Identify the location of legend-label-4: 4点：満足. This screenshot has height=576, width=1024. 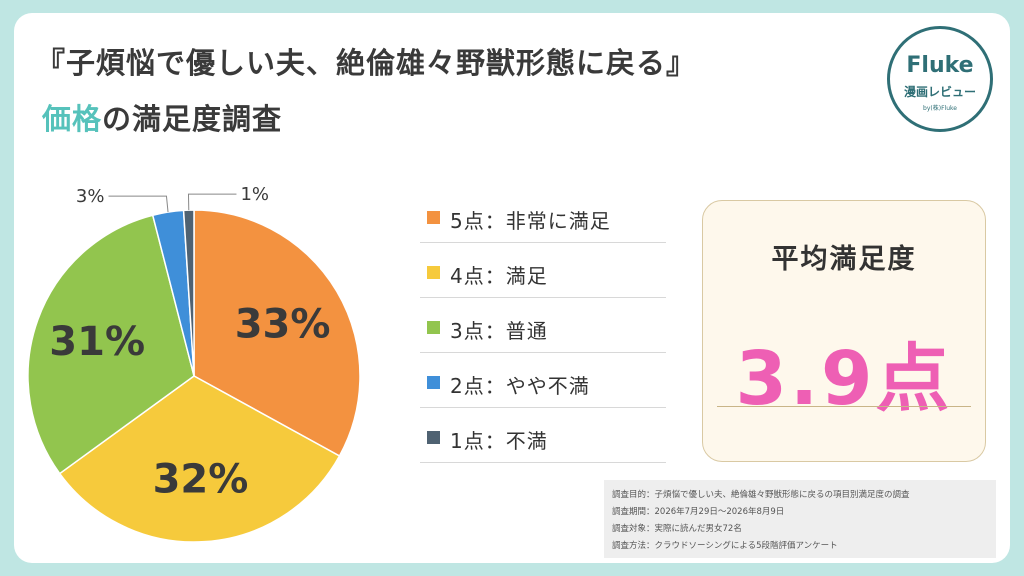
(499, 276).